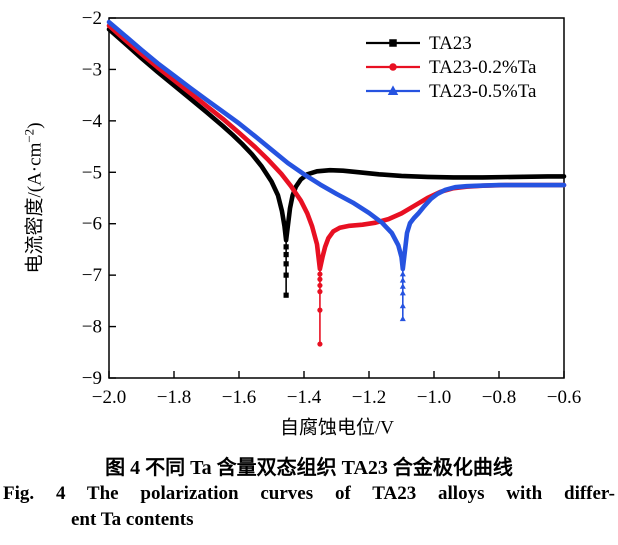  What do you see at coordinates (393, 43) in the screenshot?
I see `square-legend-marker-icon` at bounding box center [393, 43].